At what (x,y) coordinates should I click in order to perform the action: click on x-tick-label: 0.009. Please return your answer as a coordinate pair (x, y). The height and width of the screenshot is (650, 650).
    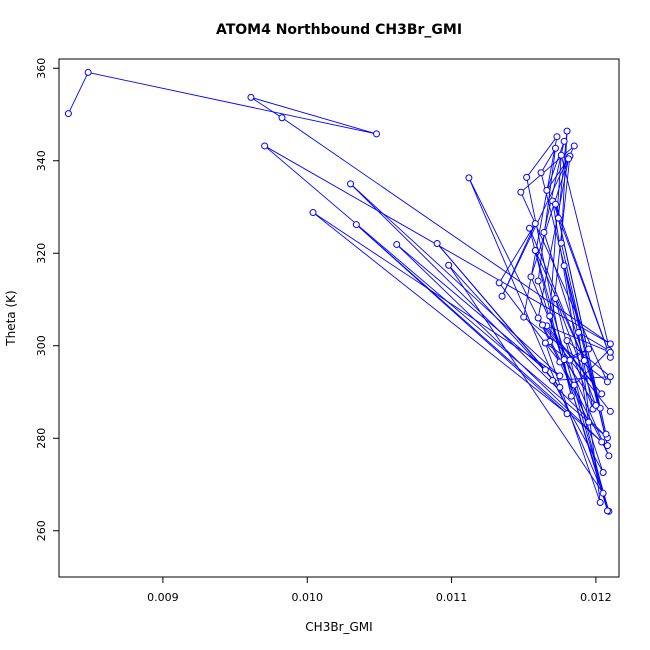
    Looking at the image, I should click on (163, 597).